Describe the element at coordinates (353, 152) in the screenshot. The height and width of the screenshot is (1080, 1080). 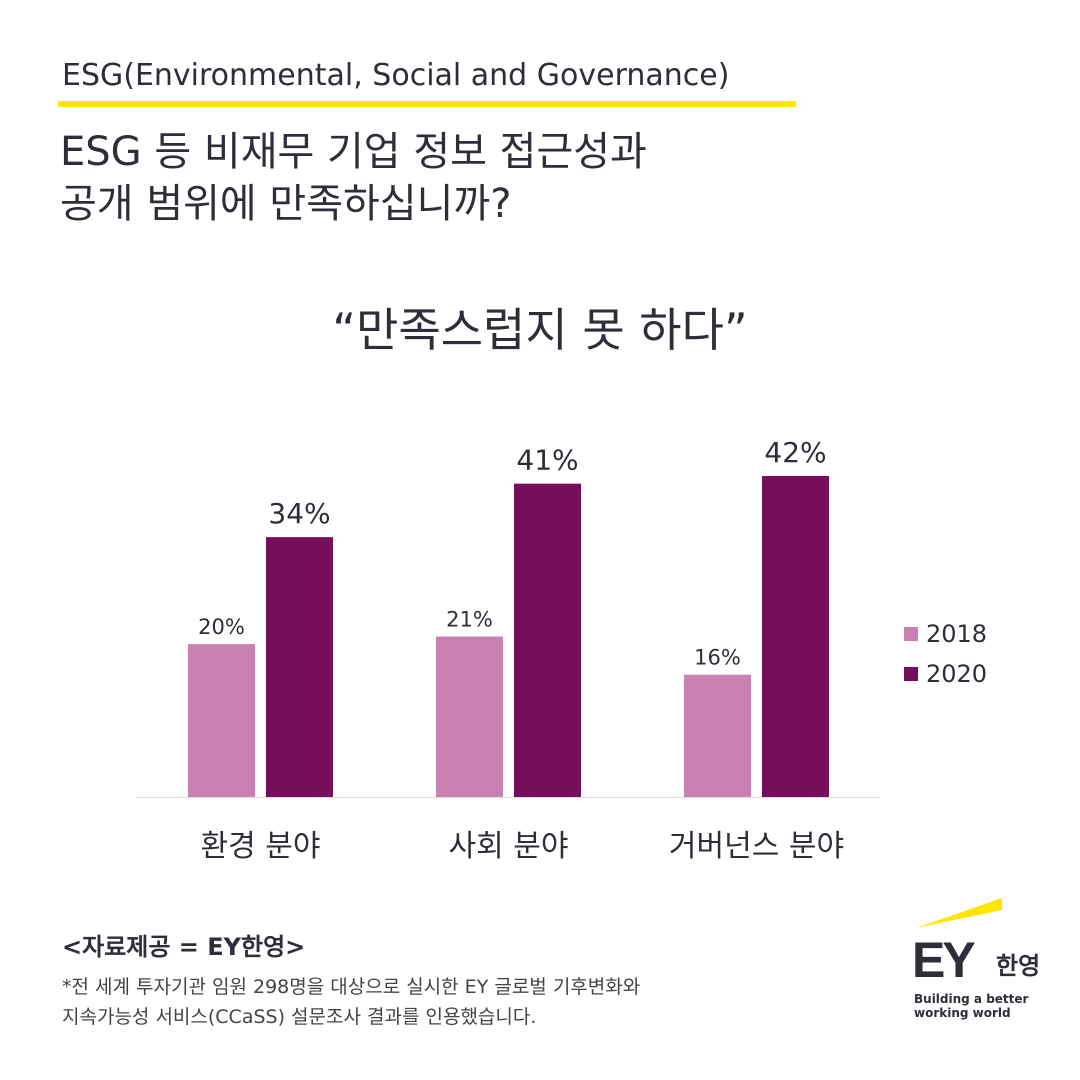
I see `title-line-1: ESG 등 비재무 기업 정보 접근성과` at that location.